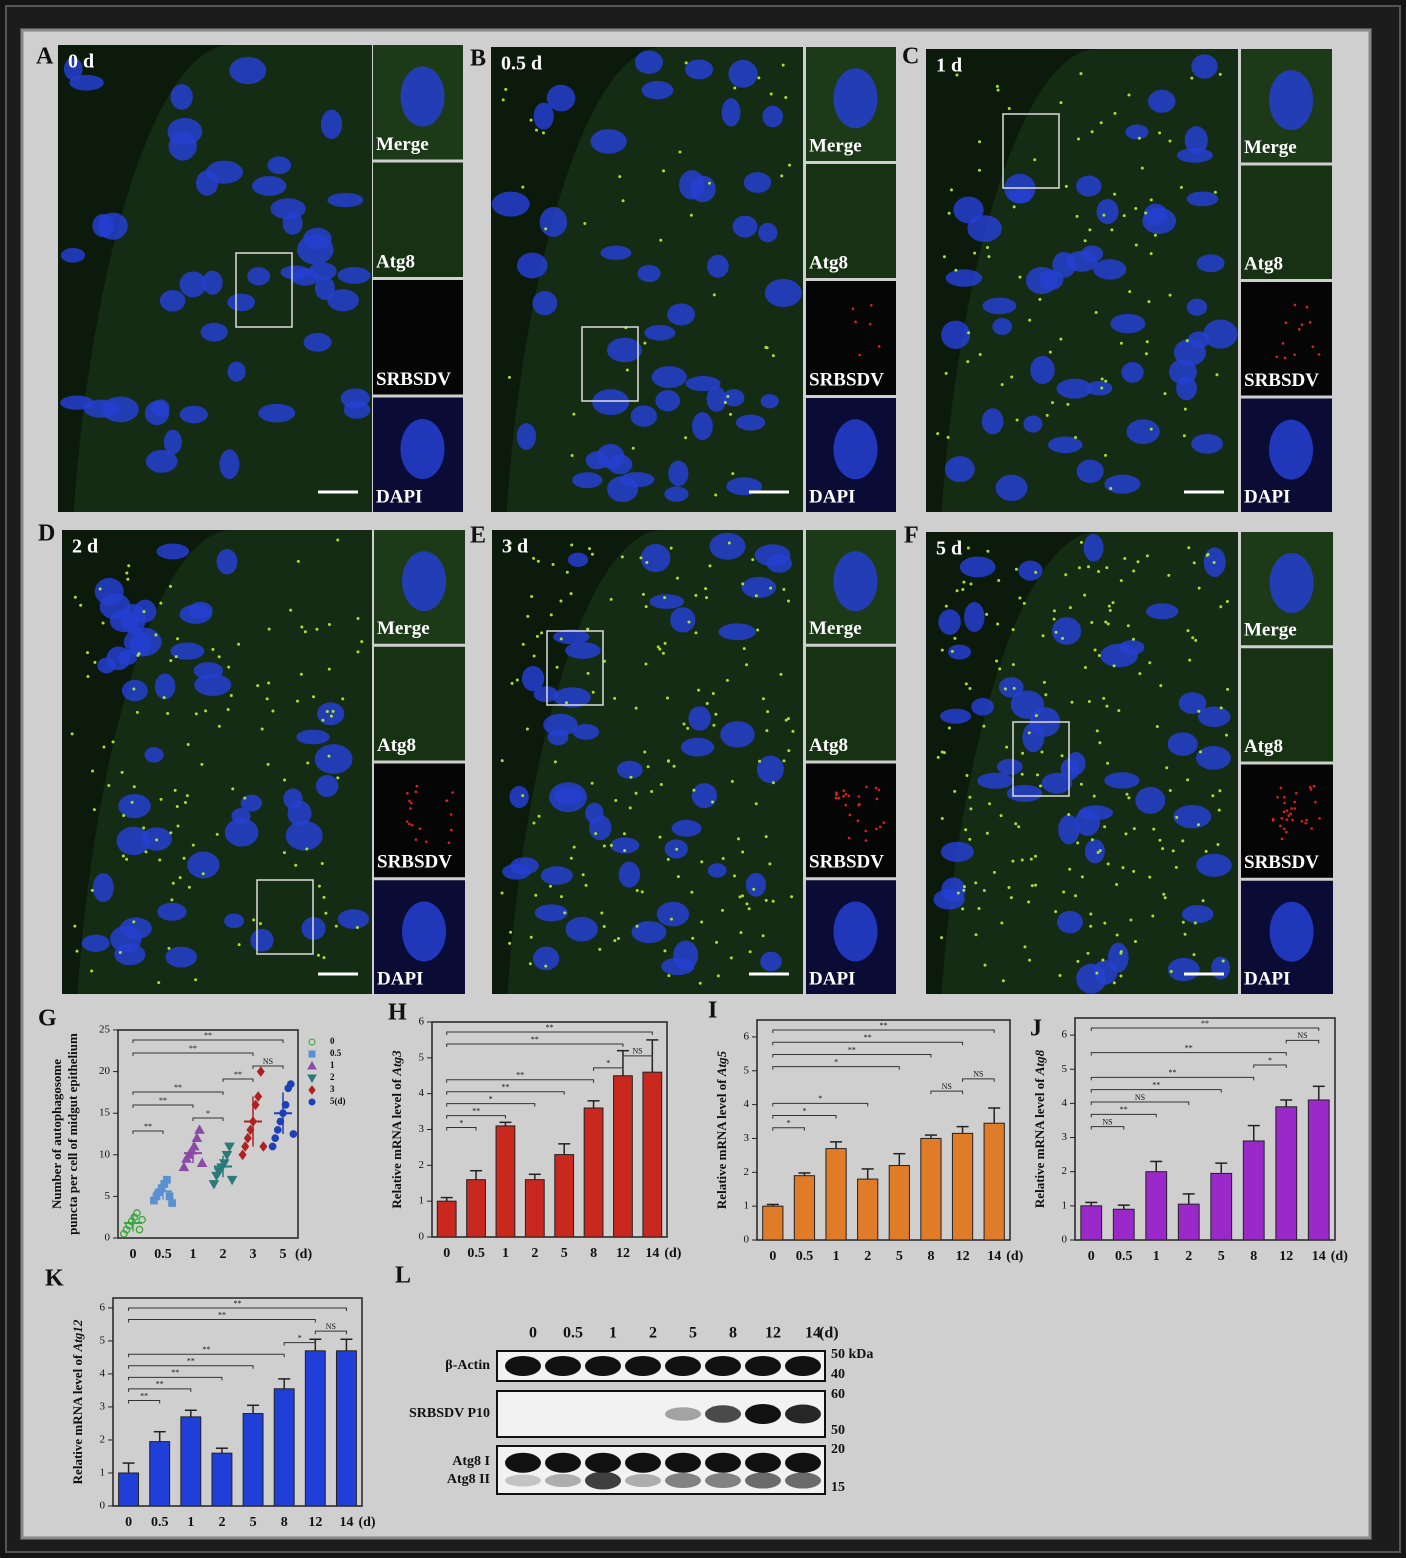 The width and height of the screenshot is (1406, 1558). I want to click on y-axis-label-text: Relative mRNA level of, so click(721, 1142).